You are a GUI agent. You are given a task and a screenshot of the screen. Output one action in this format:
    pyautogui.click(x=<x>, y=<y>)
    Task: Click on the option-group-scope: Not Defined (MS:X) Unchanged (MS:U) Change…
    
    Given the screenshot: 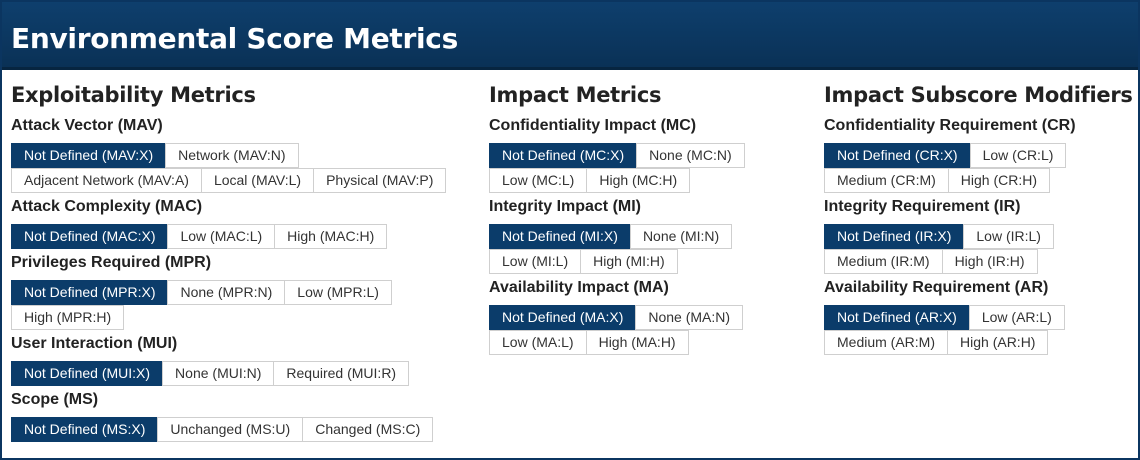 What is the action you would take?
    pyautogui.click(x=246, y=429)
    